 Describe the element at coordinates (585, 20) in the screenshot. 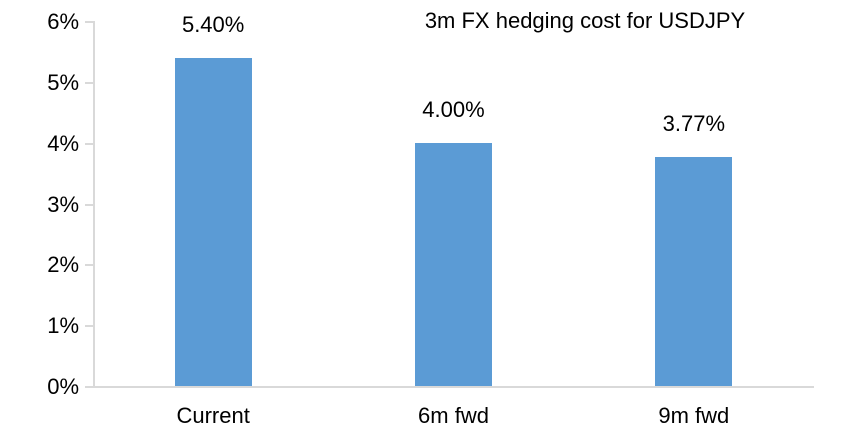

I see `chart-title: 3m FX hedging cost for USDJPY` at that location.